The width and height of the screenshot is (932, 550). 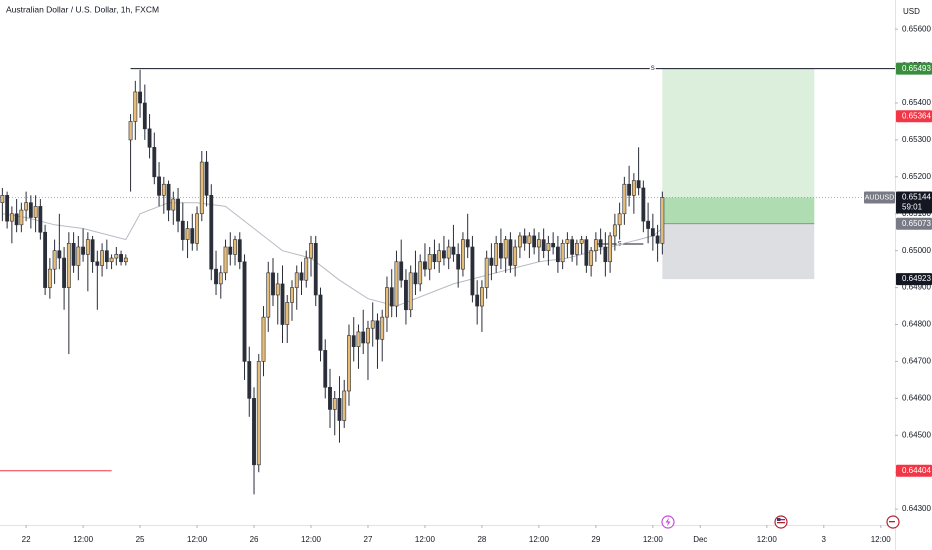 I want to click on x-tick-label: 22, so click(x=26, y=539).